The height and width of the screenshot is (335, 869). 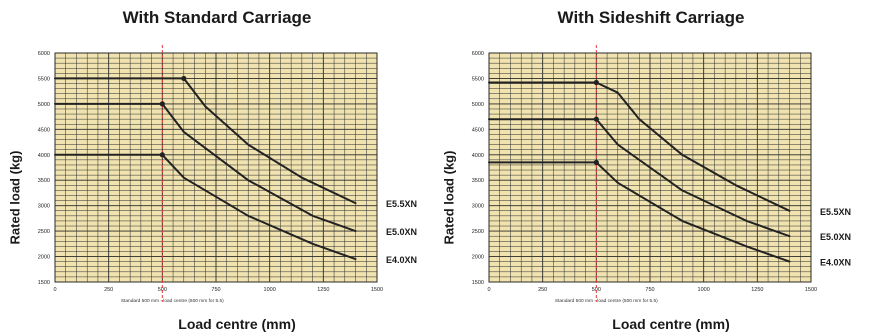 I want to click on chart-title: With Sideshift Carriage, so click(x=651, y=17).